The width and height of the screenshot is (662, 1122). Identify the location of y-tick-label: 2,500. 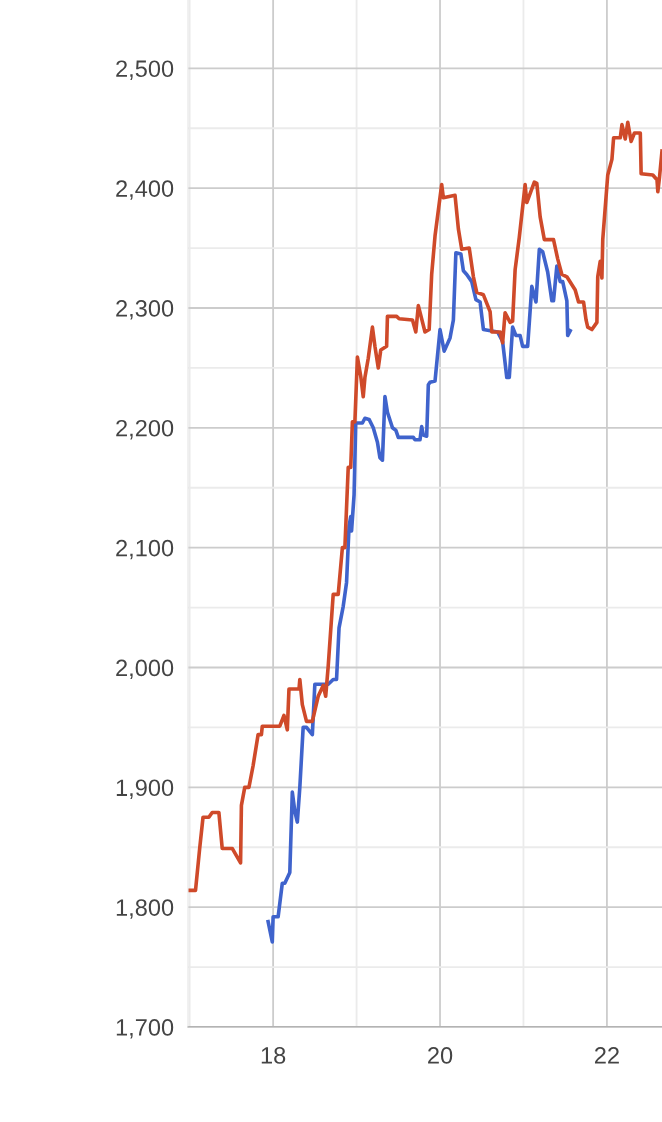
(145, 70).